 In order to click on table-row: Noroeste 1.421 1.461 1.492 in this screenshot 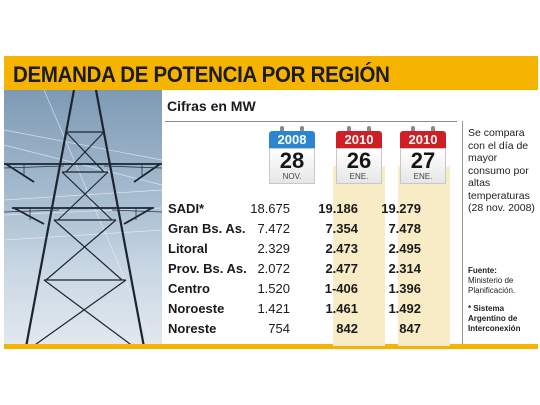, I will do `click(313, 309)`.